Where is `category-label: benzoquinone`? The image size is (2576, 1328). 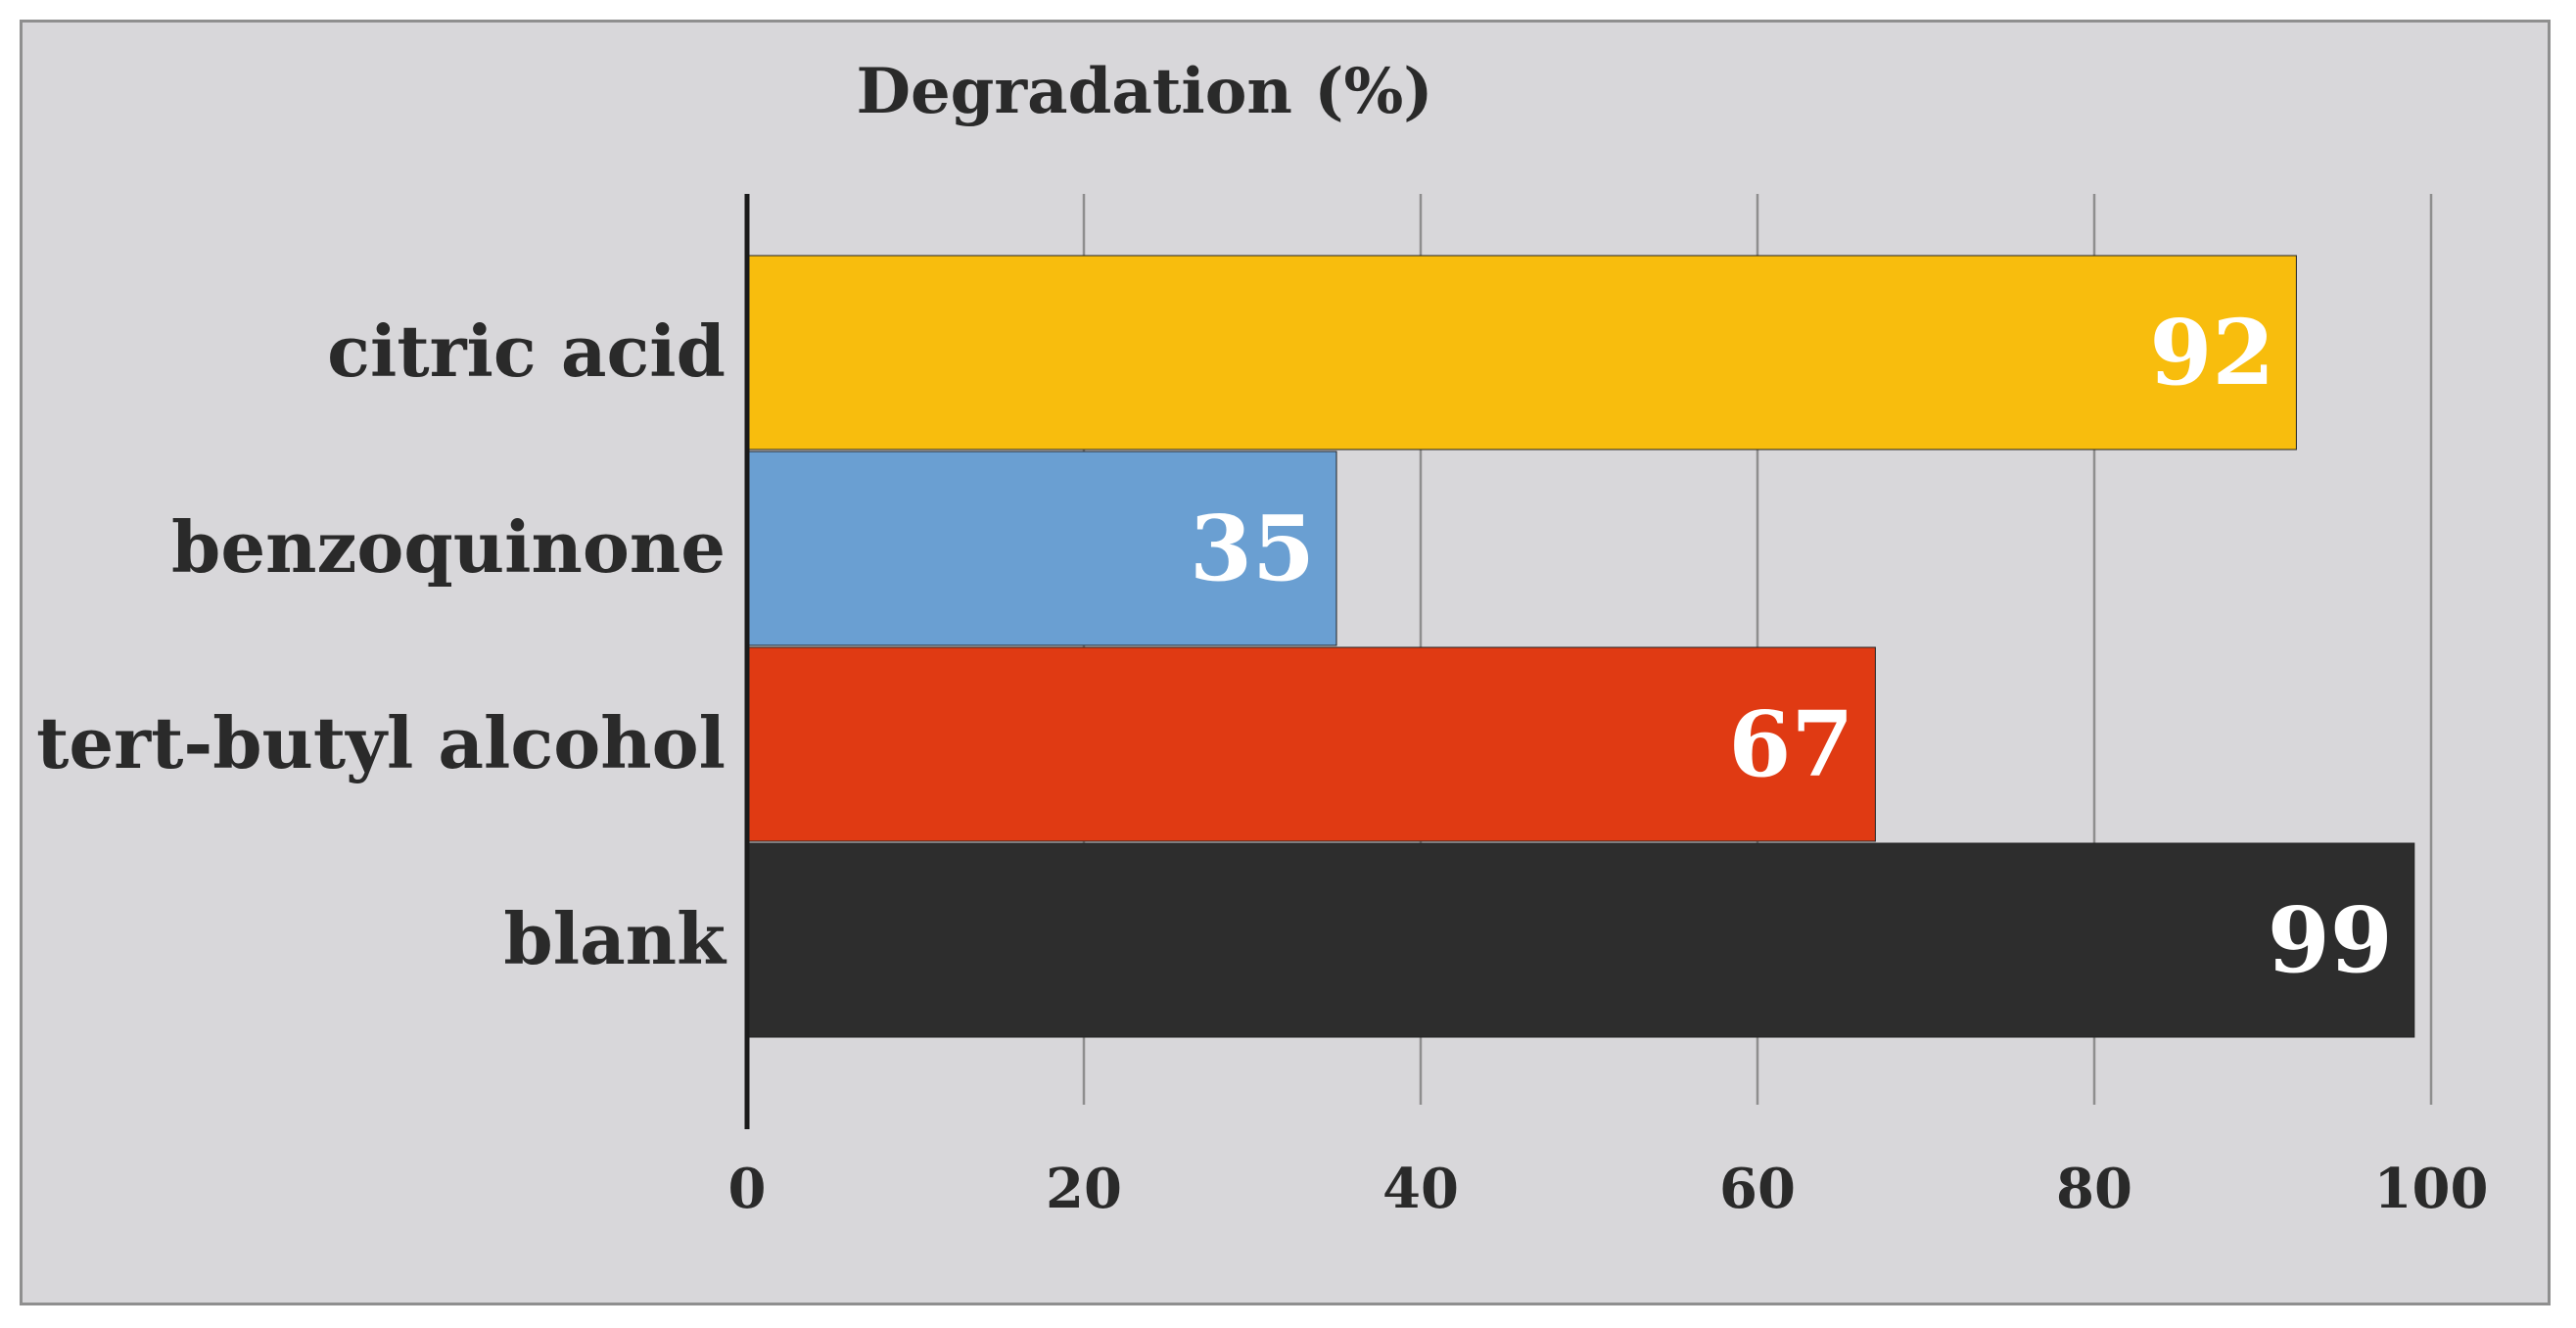 category-label: benzoquinone is located at coordinates (448, 547).